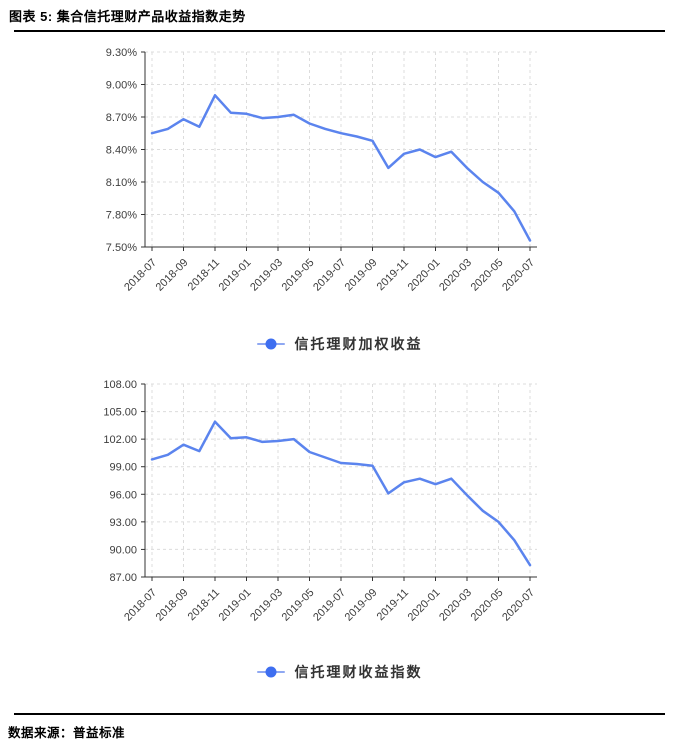 The width and height of the screenshot is (679, 746). What do you see at coordinates (123, 468) in the screenshot?
I see `svg-text: 99.00` at bounding box center [123, 468].